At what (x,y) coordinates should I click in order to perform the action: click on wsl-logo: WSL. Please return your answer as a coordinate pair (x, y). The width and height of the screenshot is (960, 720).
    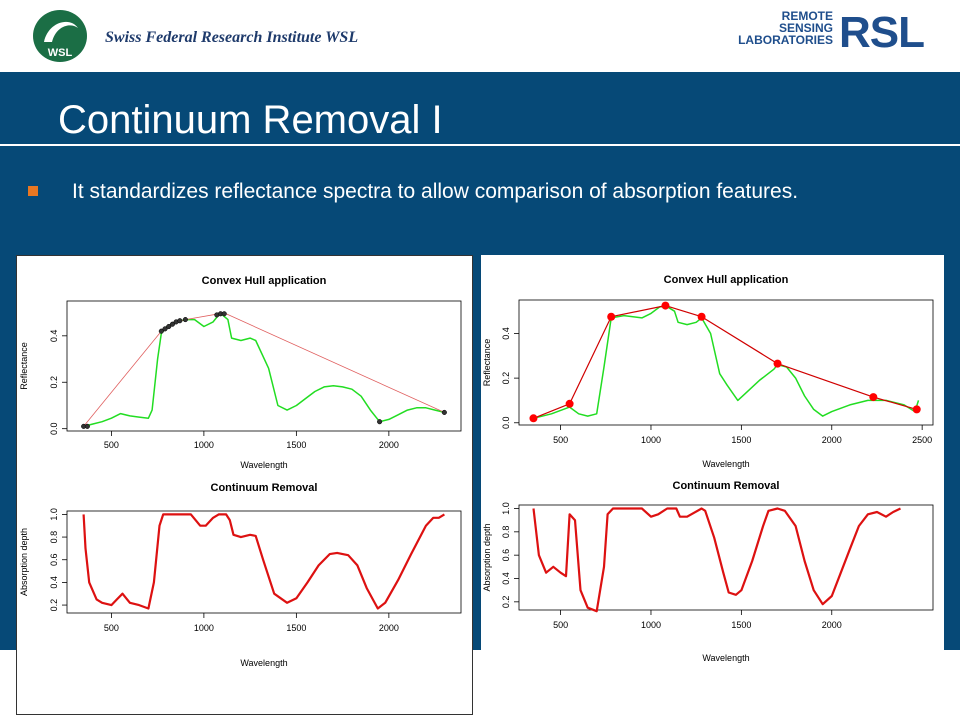
    Looking at the image, I should click on (60, 36).